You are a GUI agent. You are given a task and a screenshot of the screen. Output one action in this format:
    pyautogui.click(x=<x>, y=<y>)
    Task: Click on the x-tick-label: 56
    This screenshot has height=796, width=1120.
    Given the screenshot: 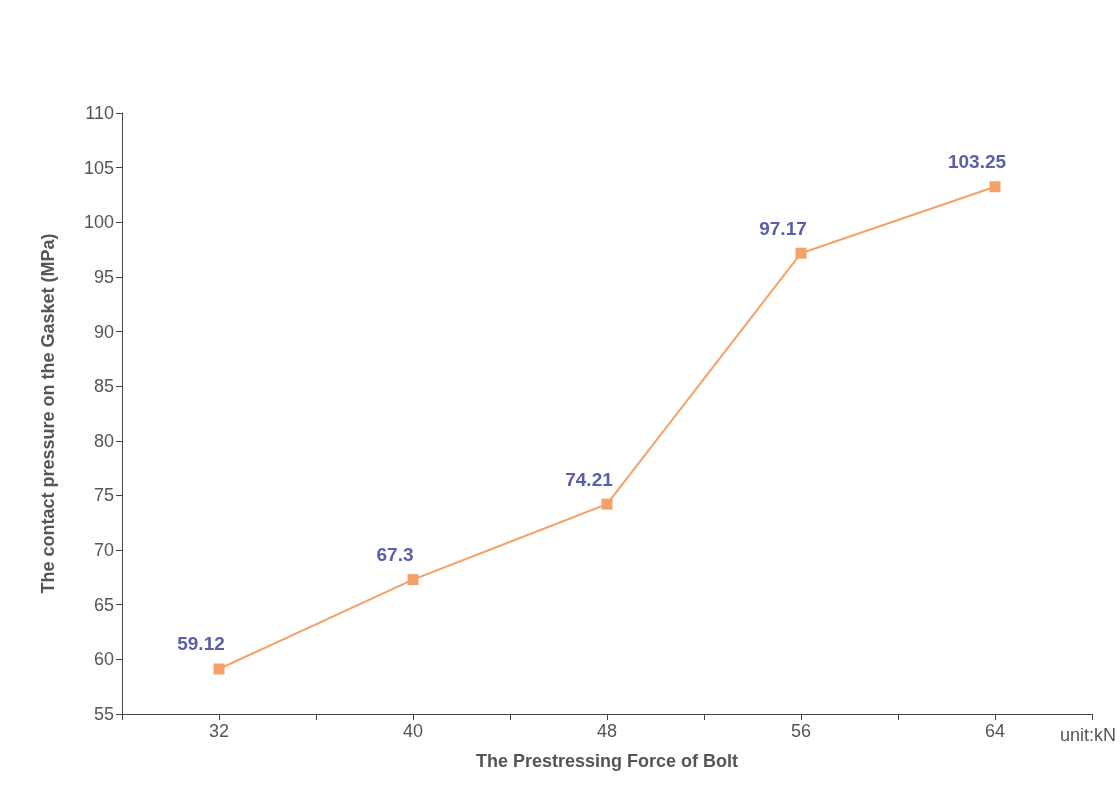 What is the action you would take?
    pyautogui.click(x=801, y=731)
    